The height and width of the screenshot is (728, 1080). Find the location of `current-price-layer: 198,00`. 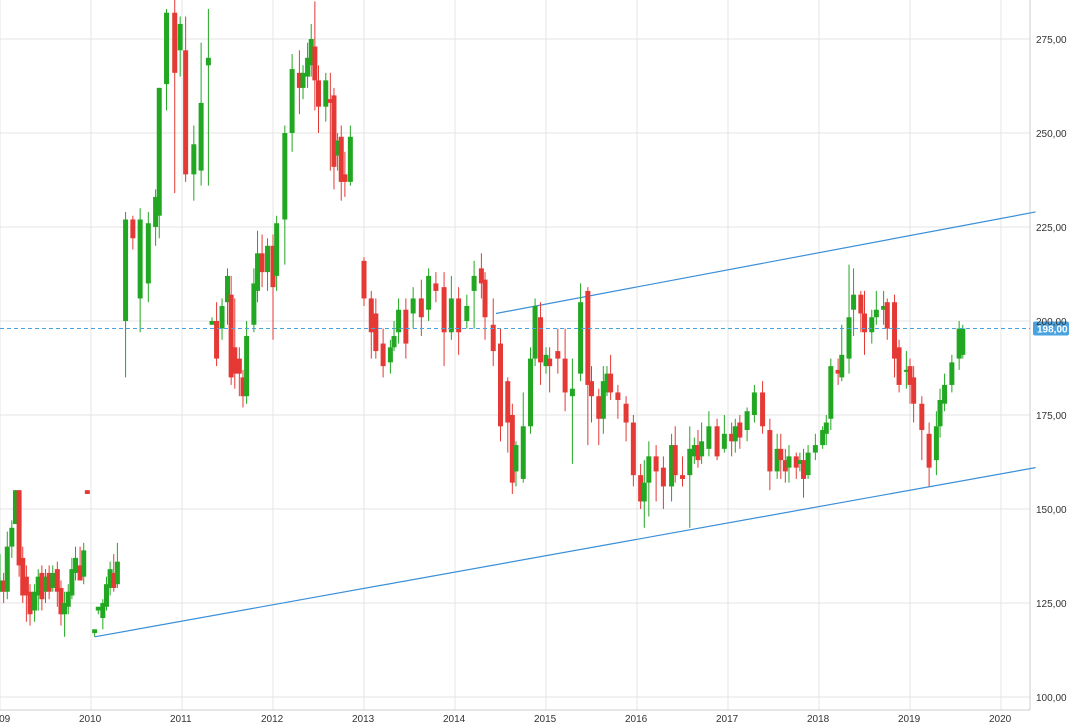

current-price-layer: 198,00 is located at coordinates (534, 328).